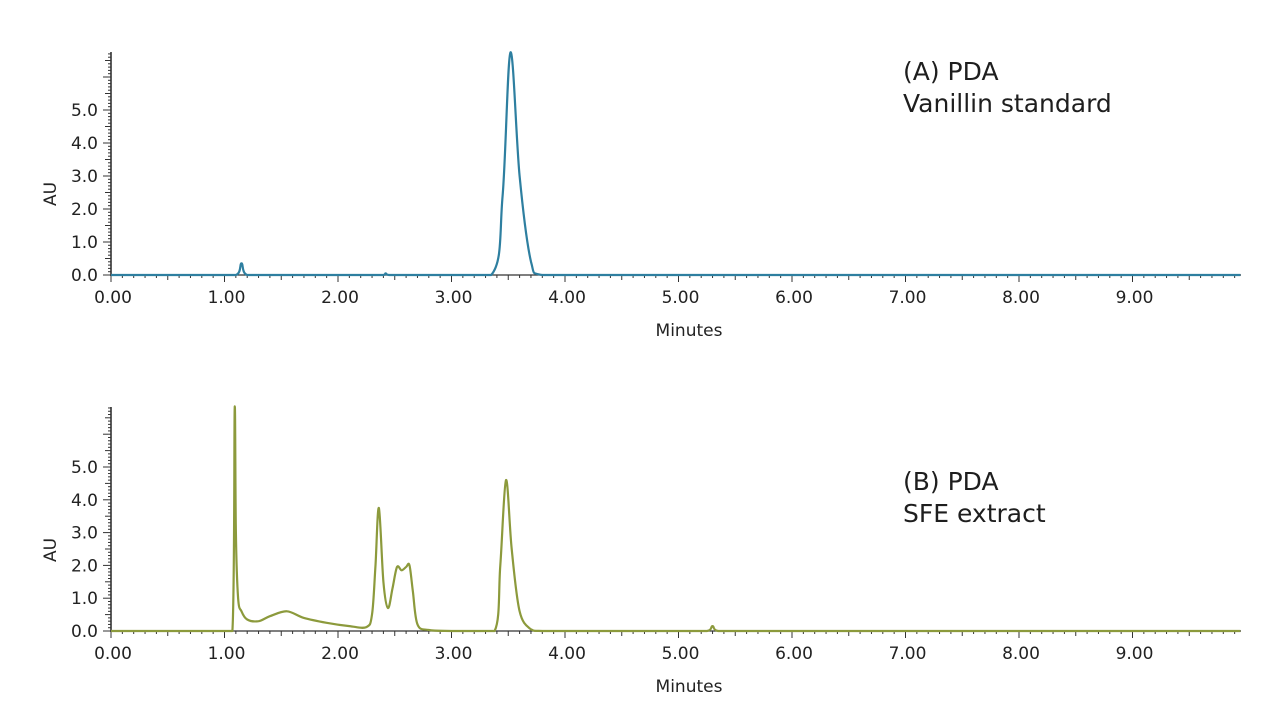  Describe the element at coordinates (1007, 103) in the screenshot. I see `panel-a-subtitle: Vanillin standard` at that location.